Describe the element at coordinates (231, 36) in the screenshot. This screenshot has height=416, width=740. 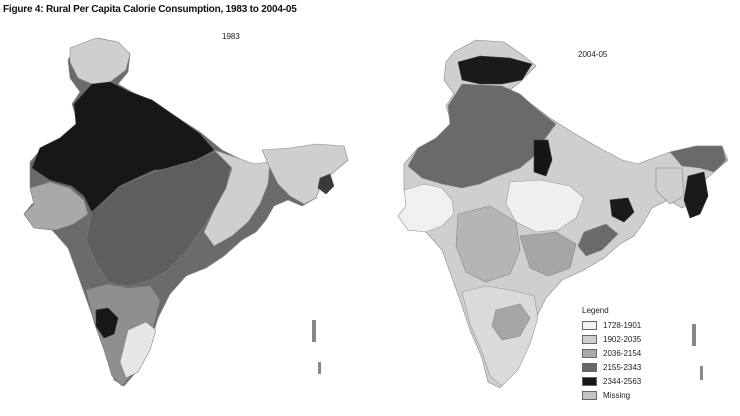
I see `map-label-1983: 1983` at that location.